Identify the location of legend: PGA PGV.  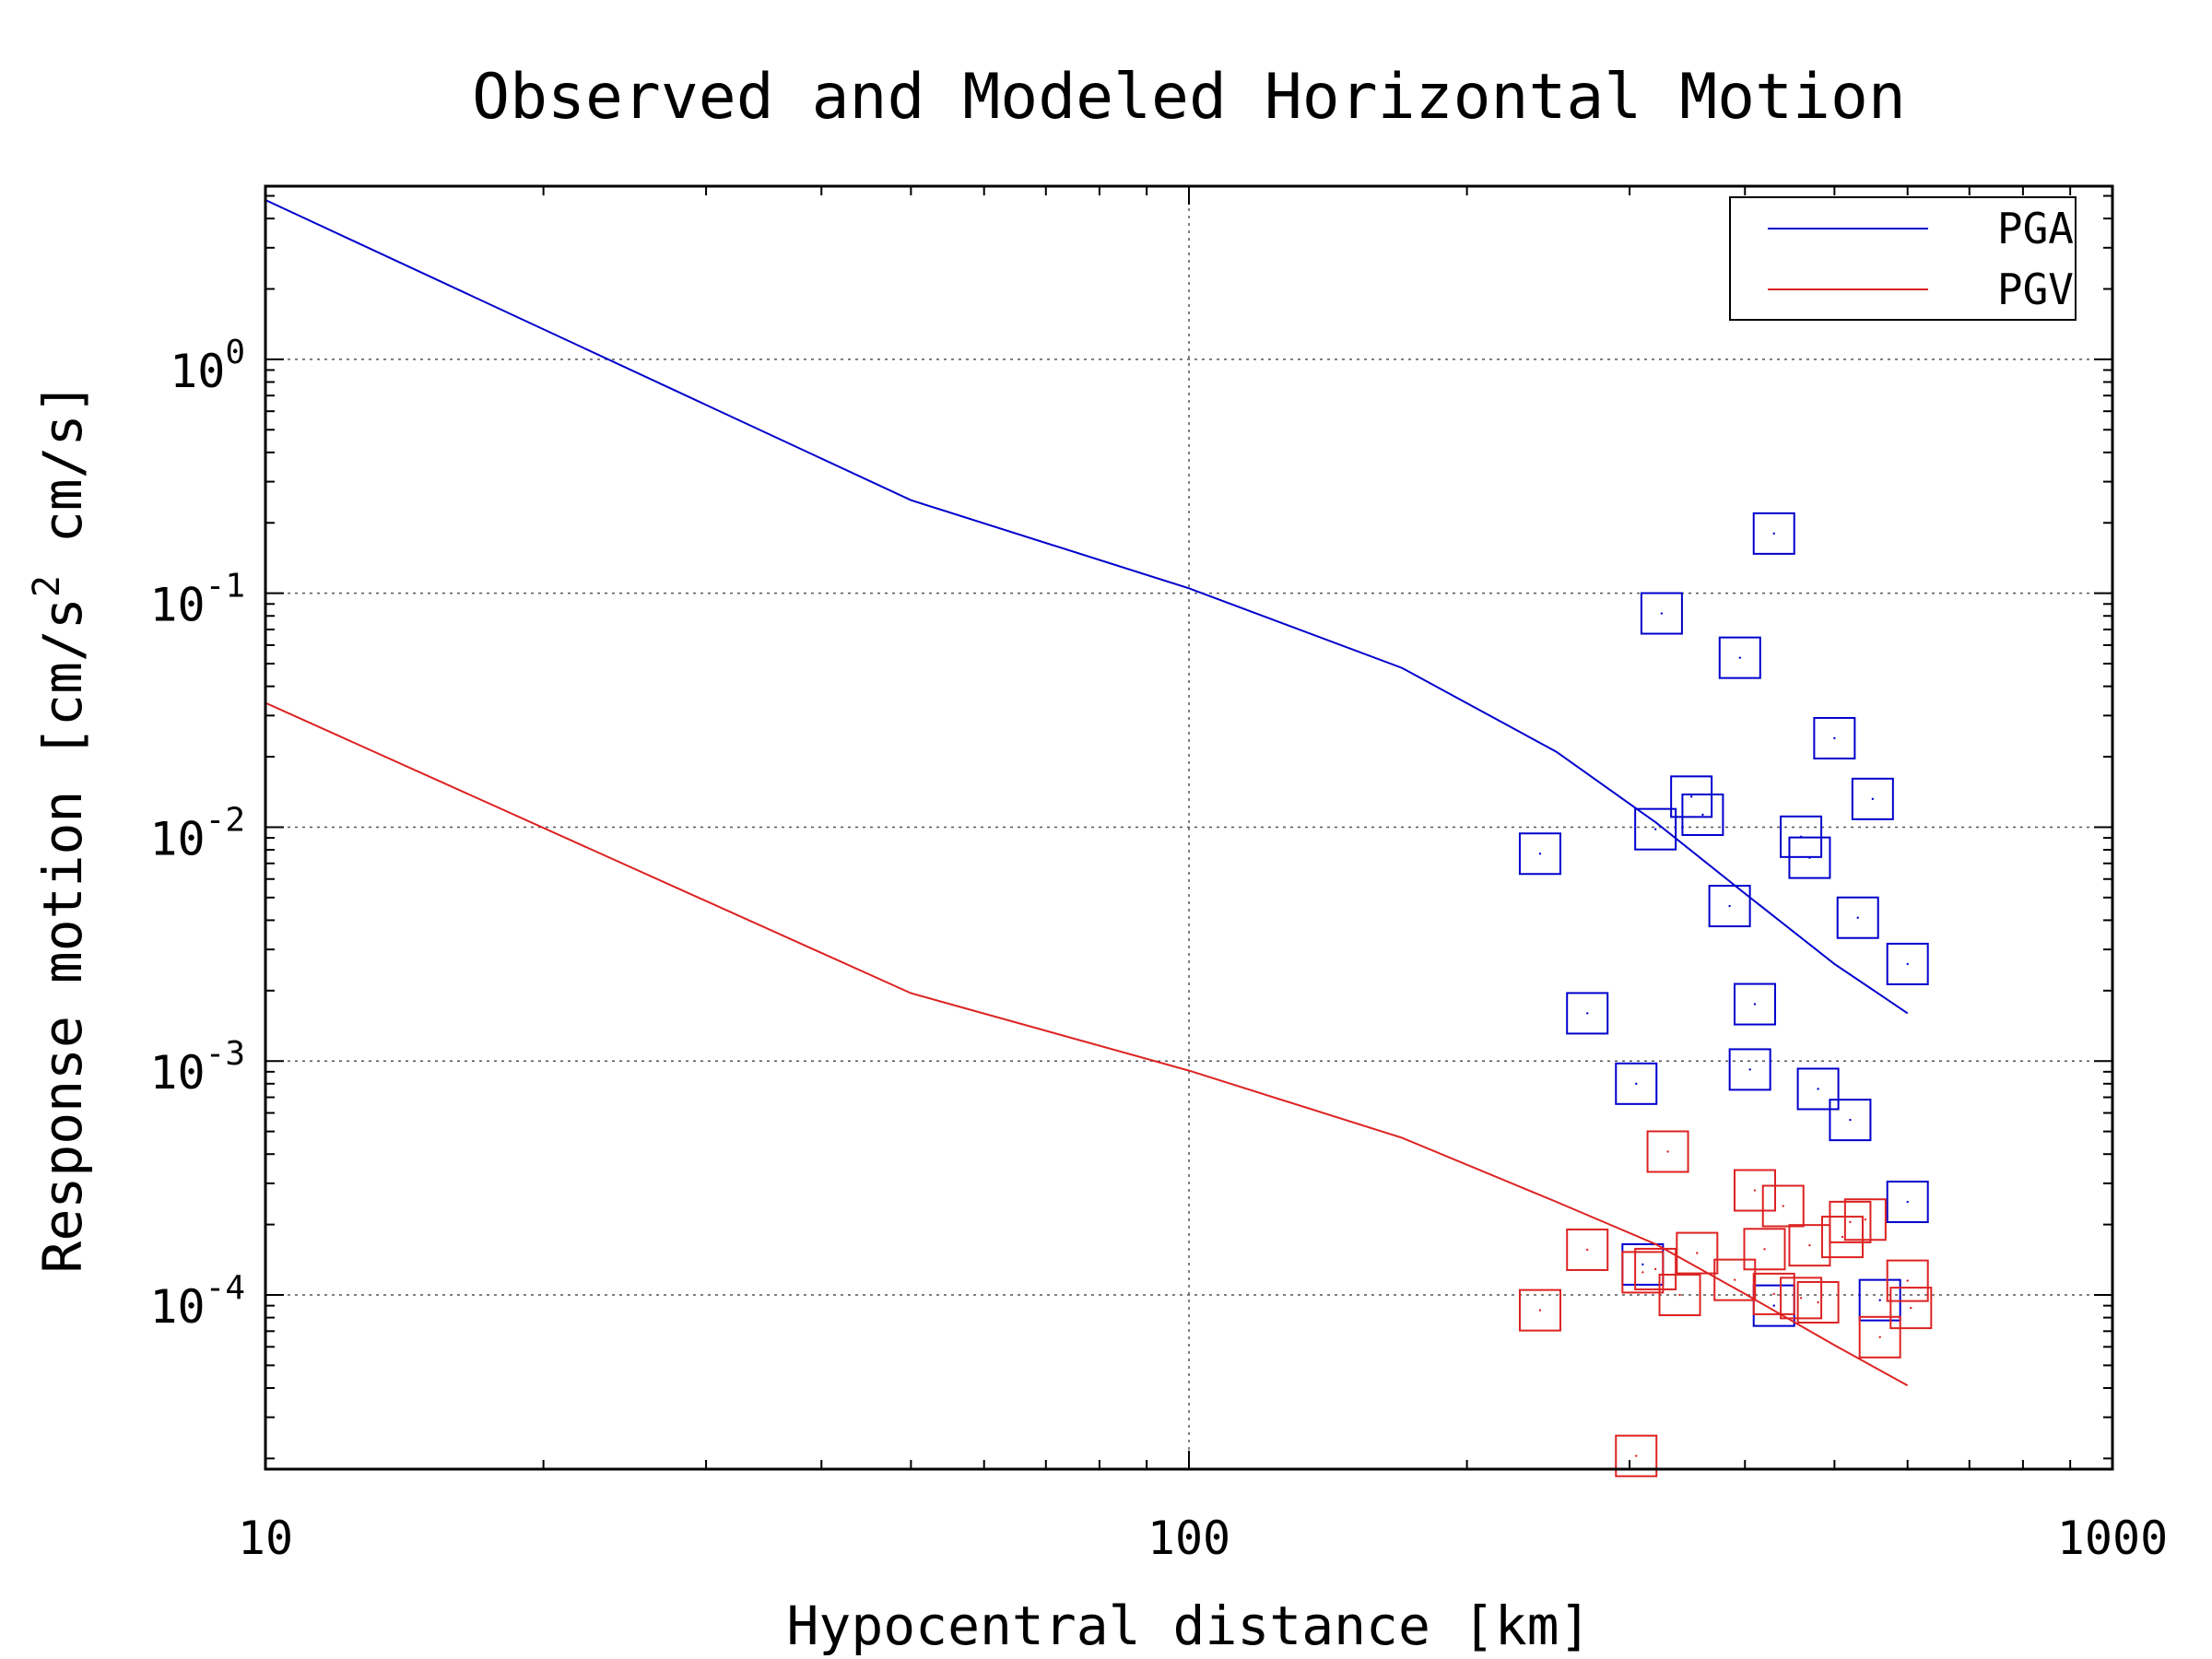
(1903, 258).